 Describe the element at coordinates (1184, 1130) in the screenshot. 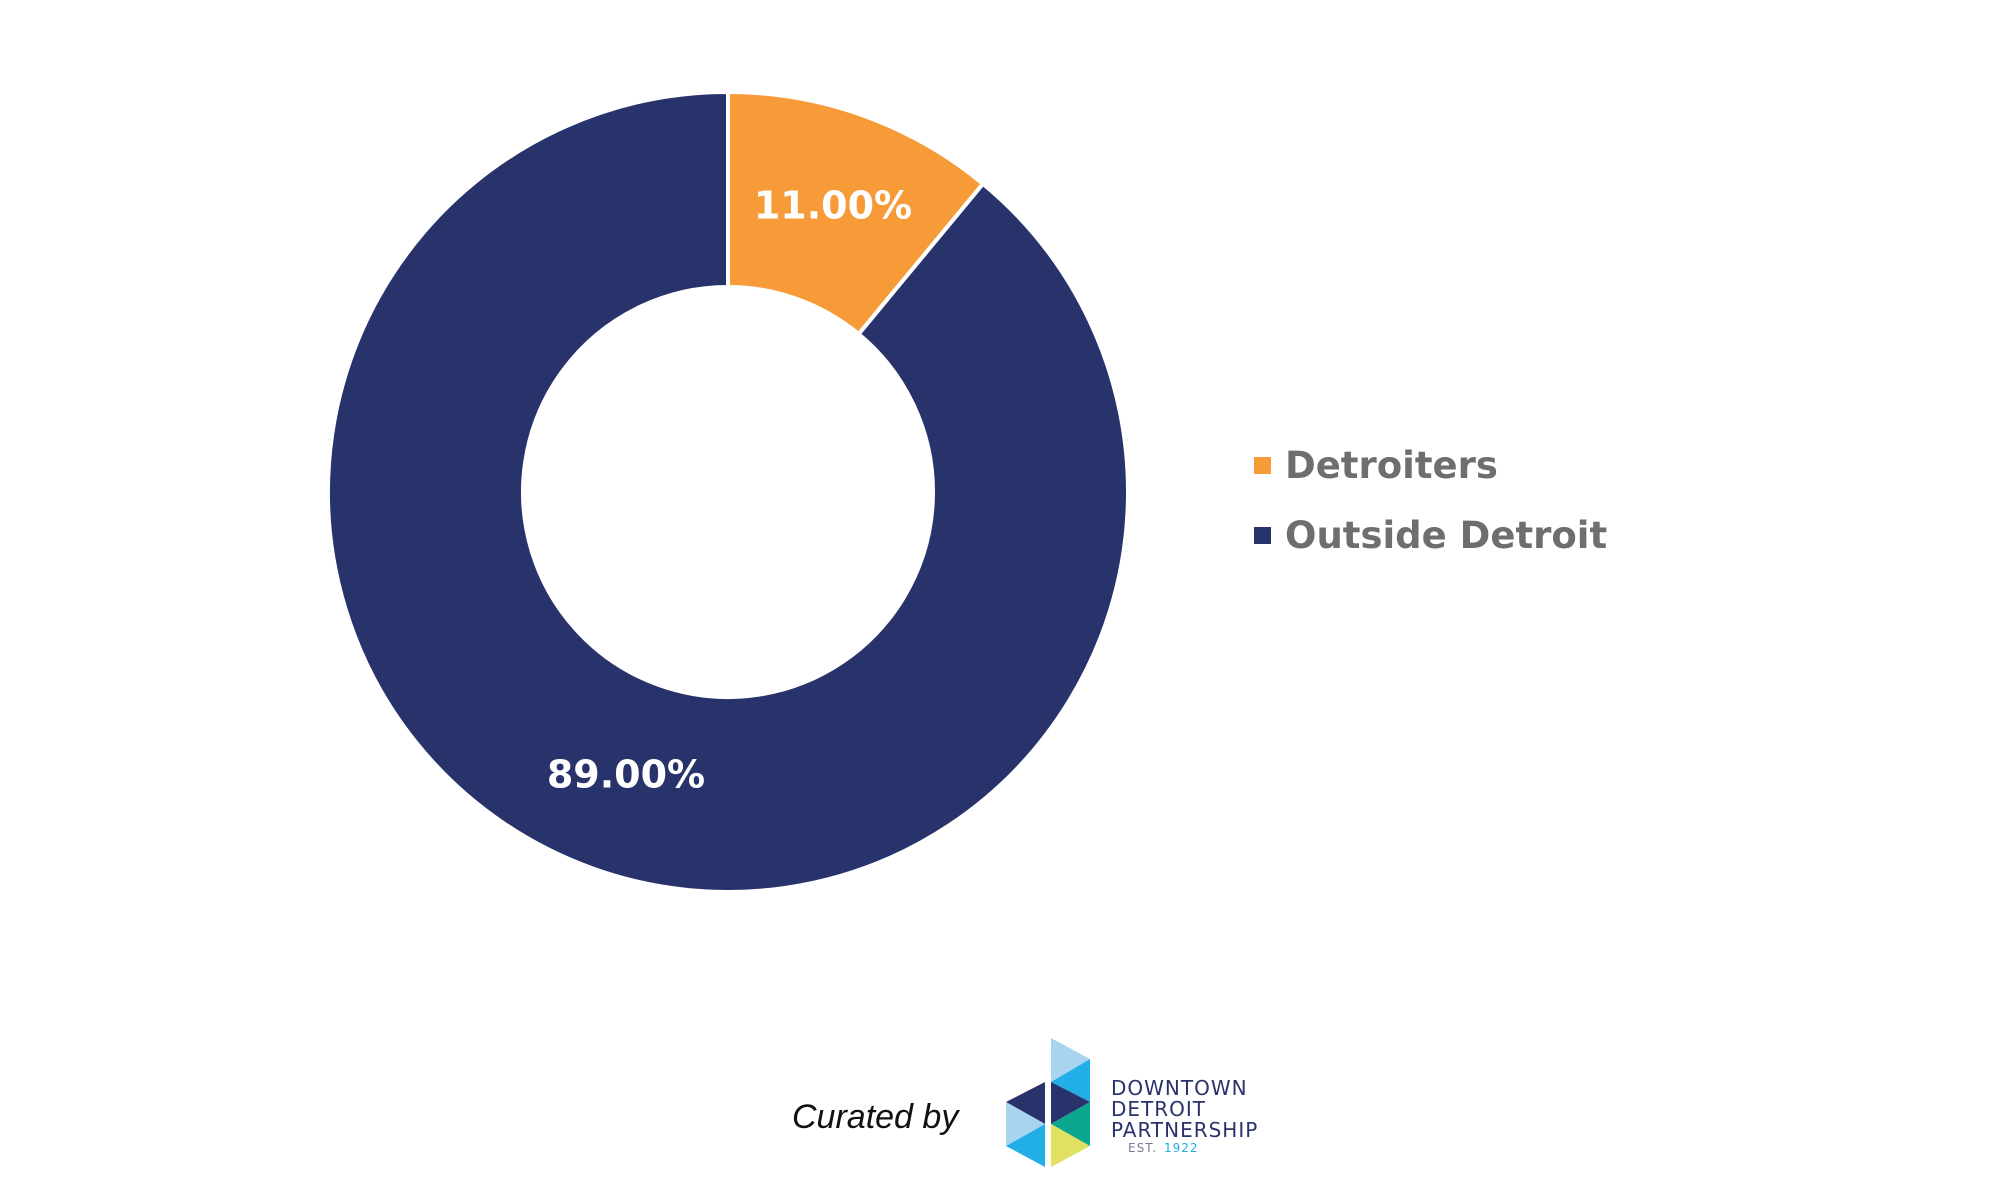

I see `svg-text: PARTNERSHIP` at that location.